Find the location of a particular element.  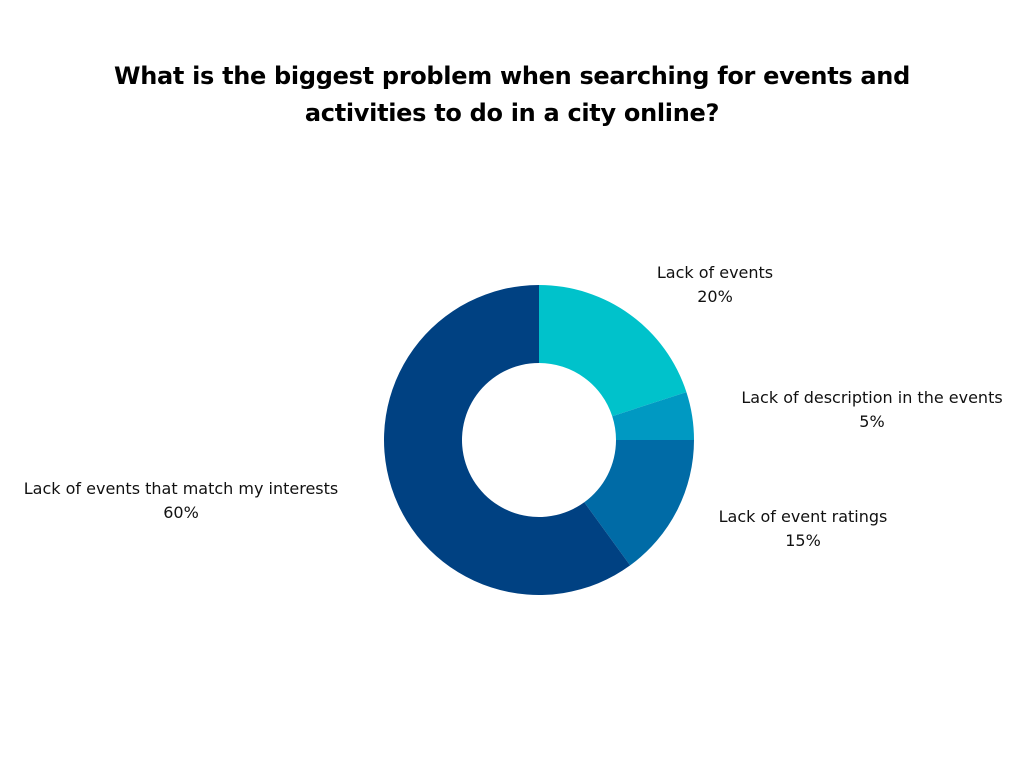

slice-label-1: Lack of events is located at coordinates (715, 272).